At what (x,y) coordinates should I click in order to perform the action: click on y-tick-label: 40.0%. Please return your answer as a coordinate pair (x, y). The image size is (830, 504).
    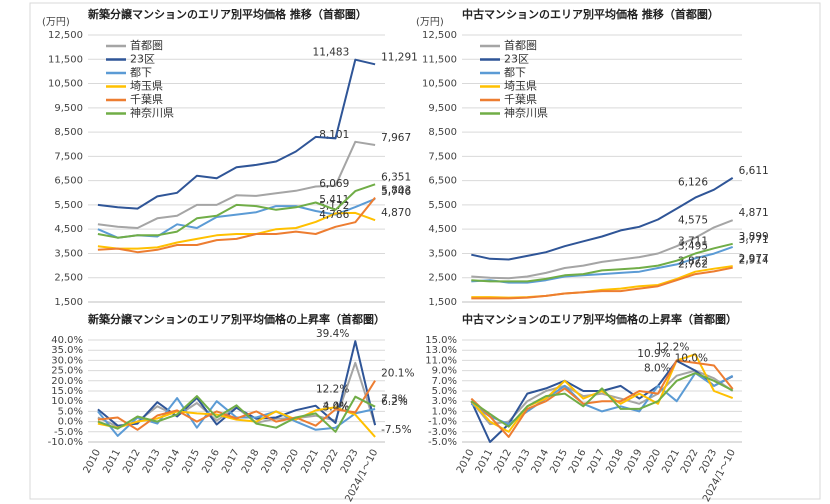
    Looking at the image, I should click on (67, 340).